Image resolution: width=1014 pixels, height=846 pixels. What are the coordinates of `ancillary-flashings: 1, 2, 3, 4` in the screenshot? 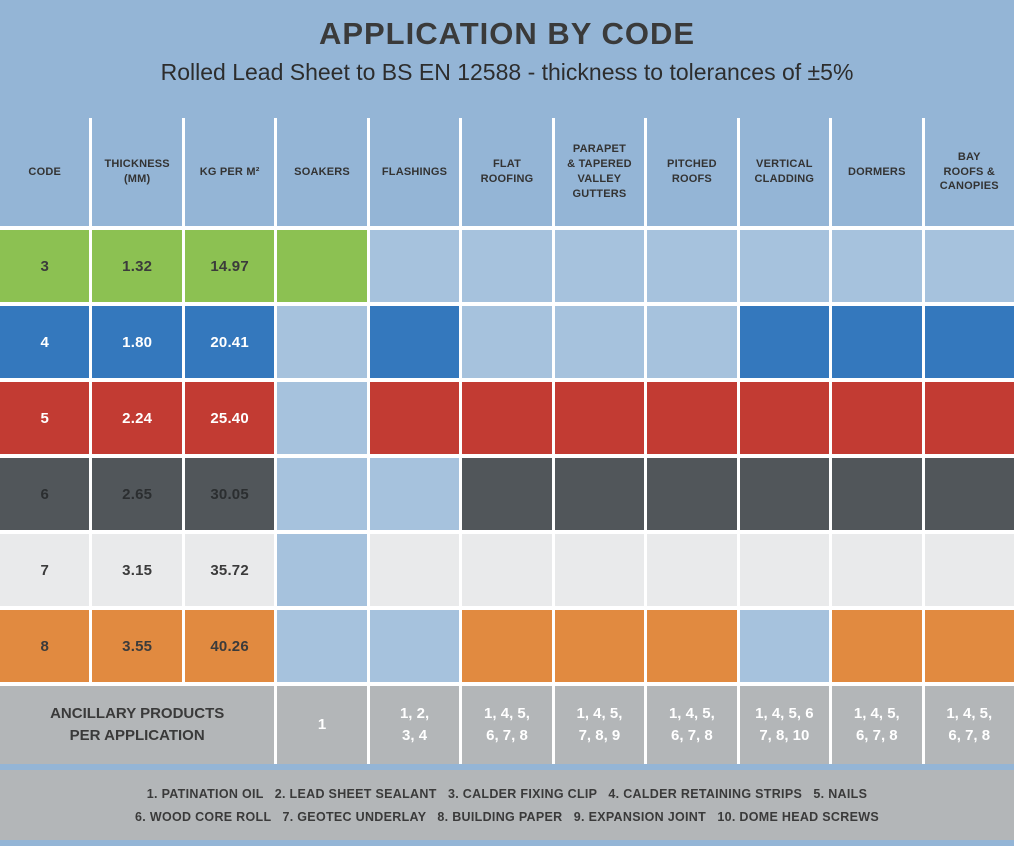 It's located at (414, 725).